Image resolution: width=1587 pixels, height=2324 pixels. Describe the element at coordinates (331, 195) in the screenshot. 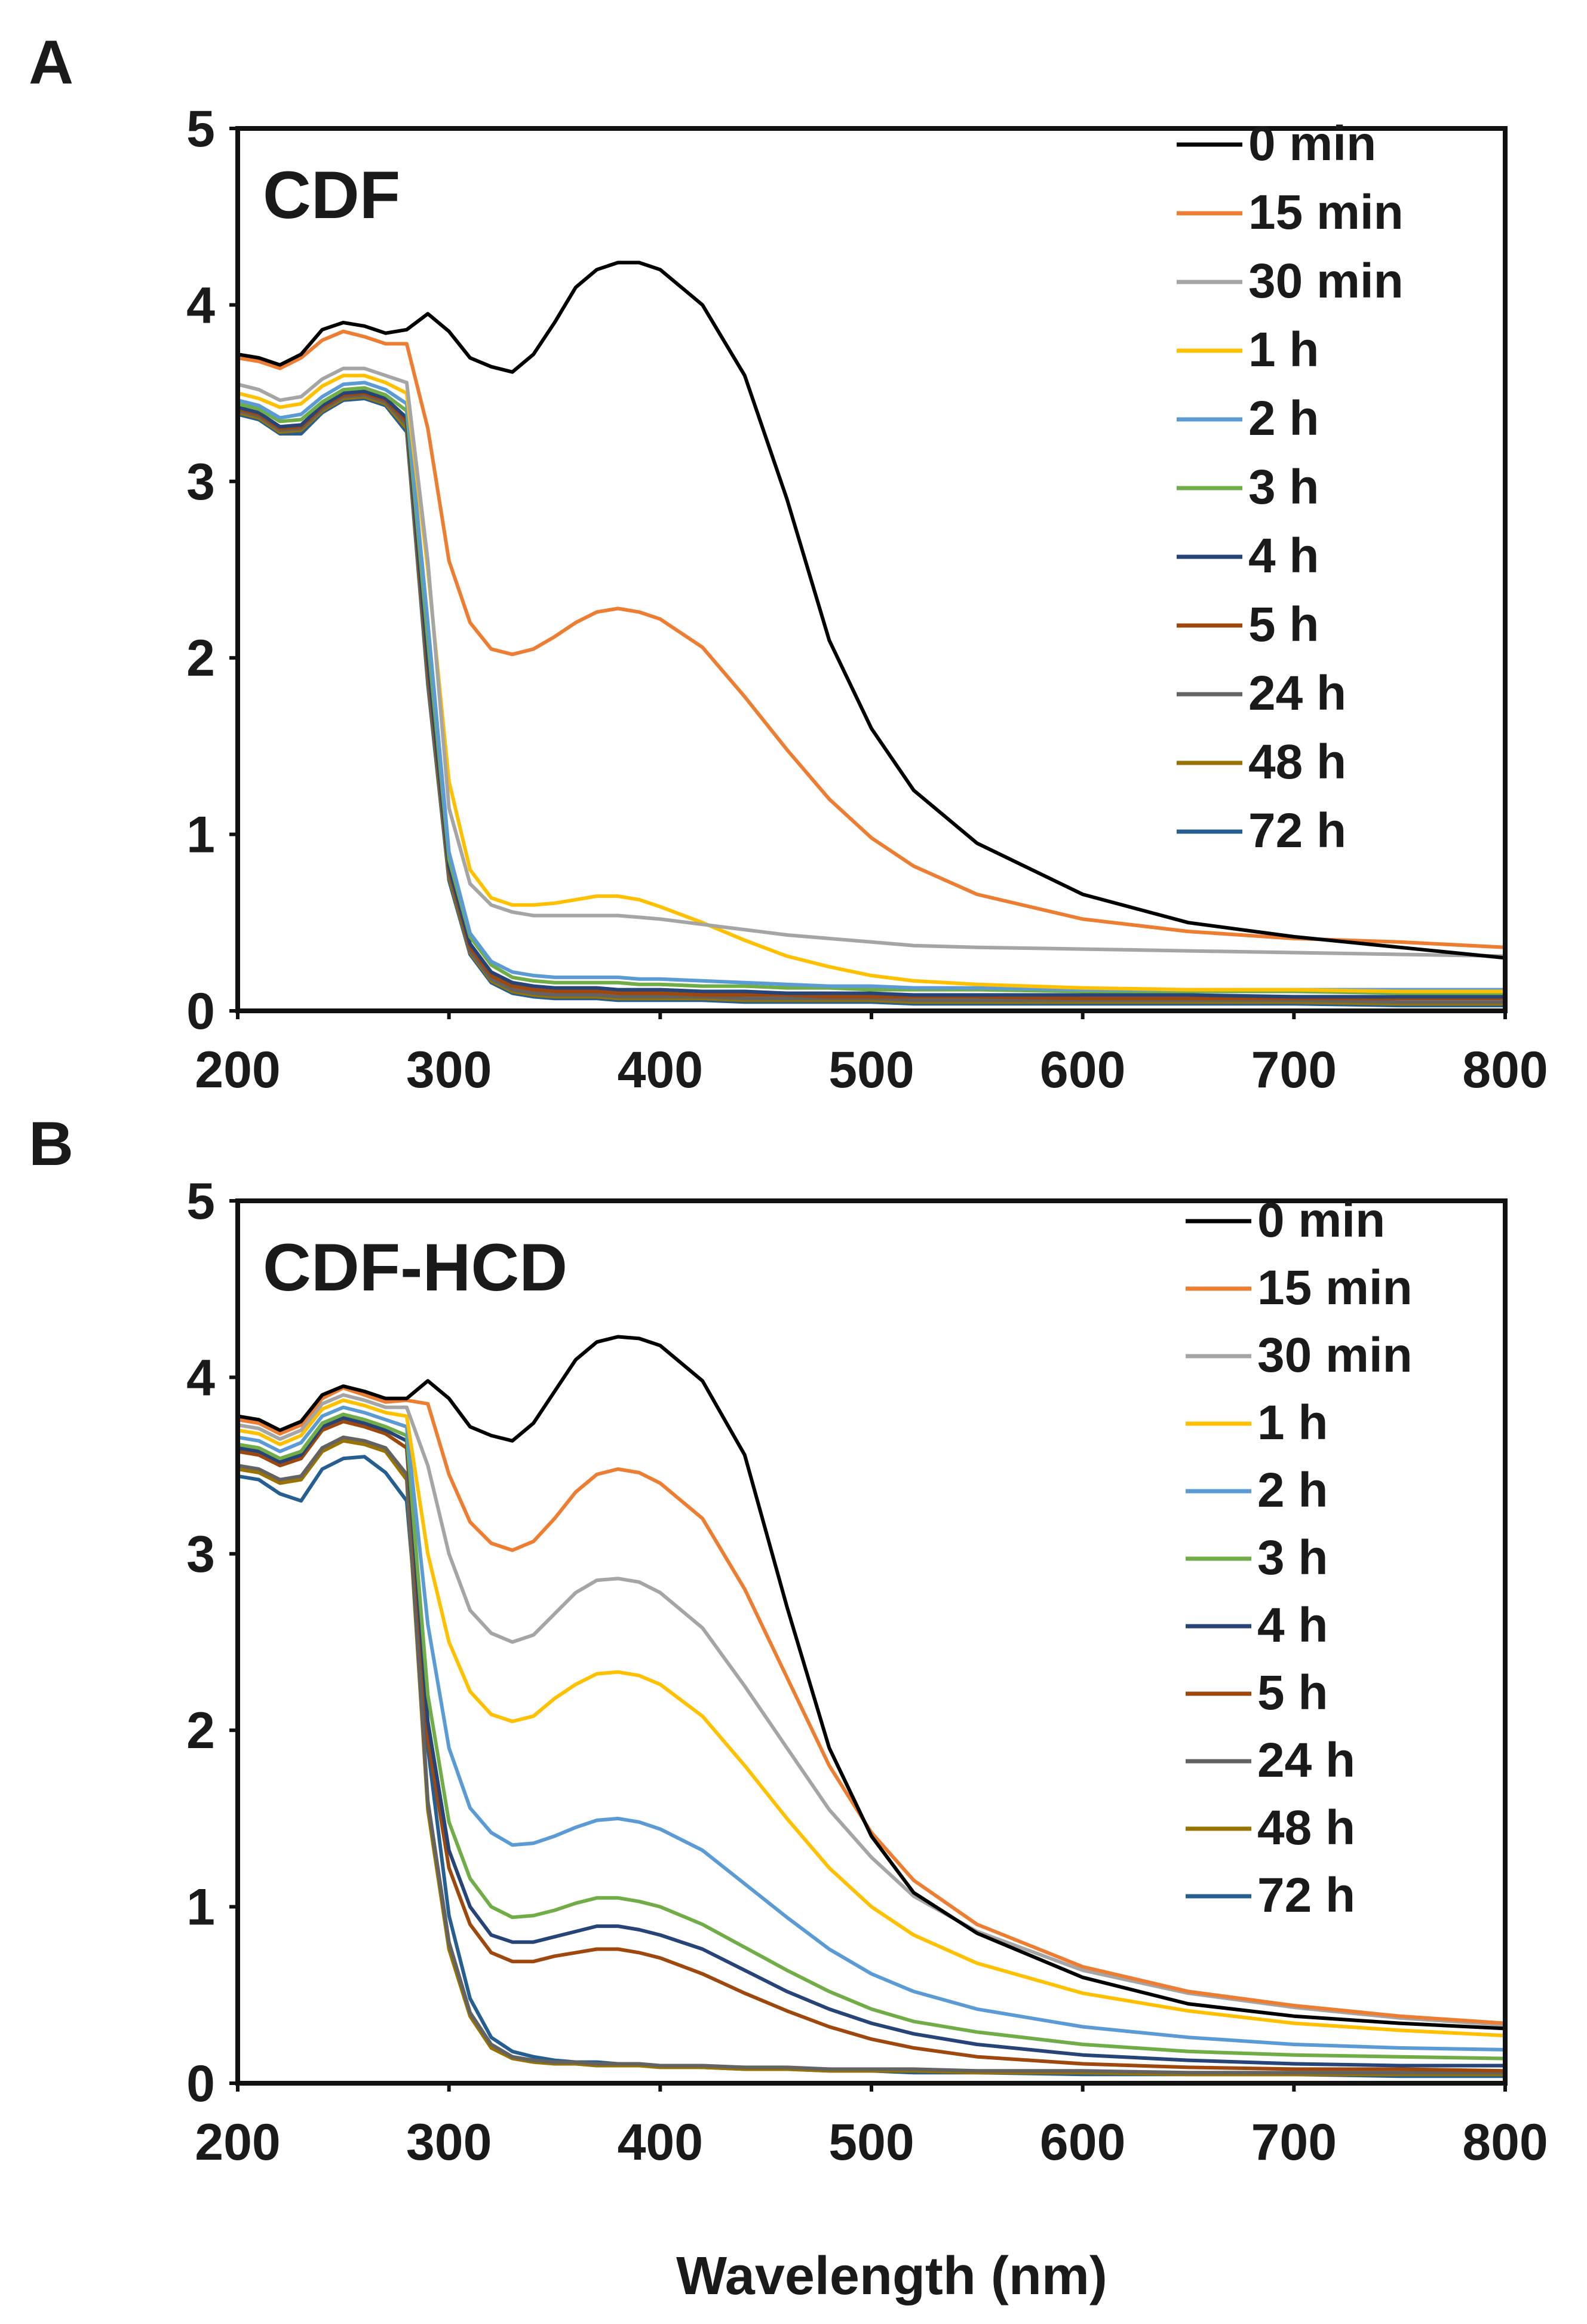

I see `chart-title: CDF` at that location.